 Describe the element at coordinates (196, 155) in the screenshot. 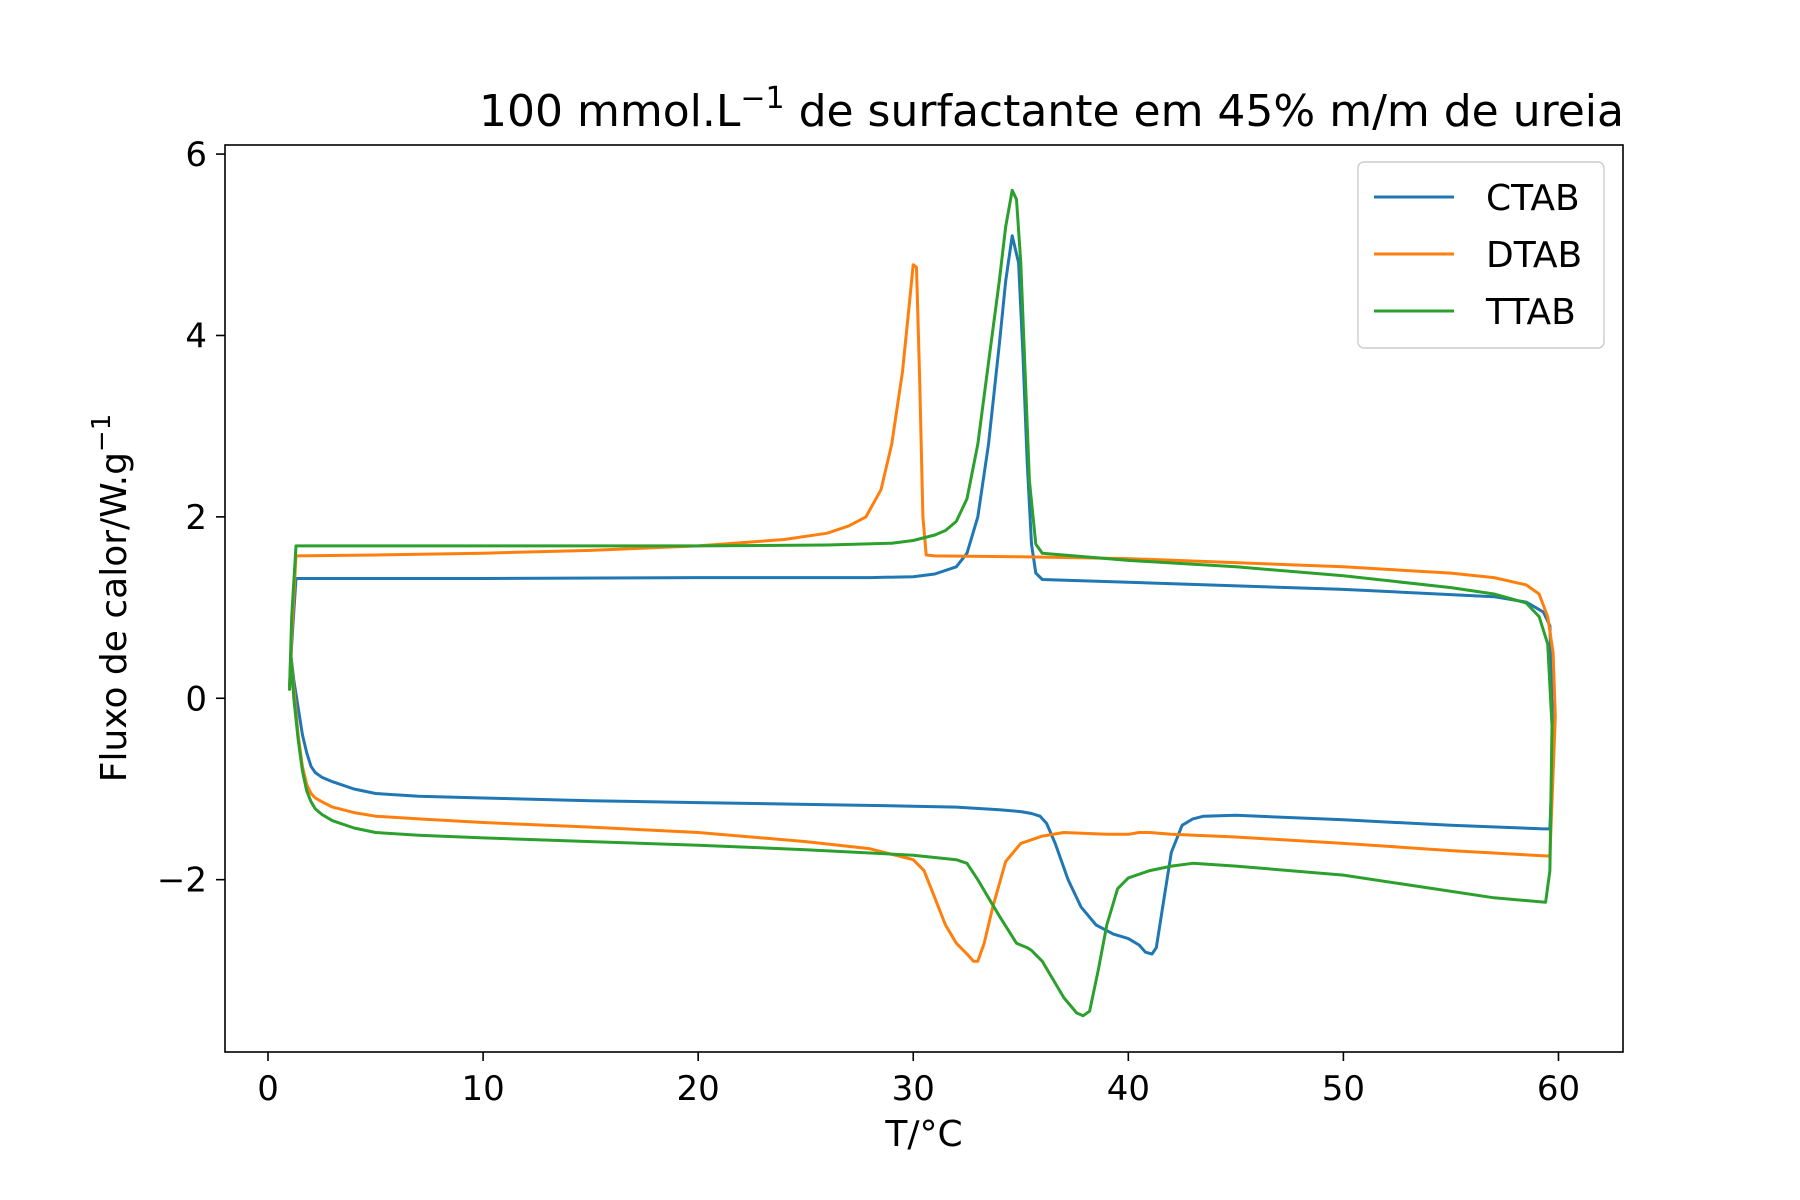

I see `y-tick-label: 6` at that location.